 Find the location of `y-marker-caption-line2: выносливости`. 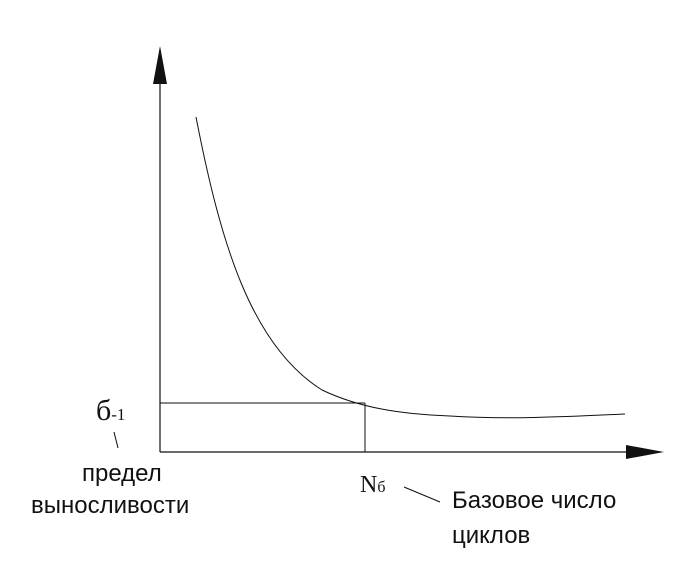

y-marker-caption-line2: выносливости is located at coordinates (110, 505).